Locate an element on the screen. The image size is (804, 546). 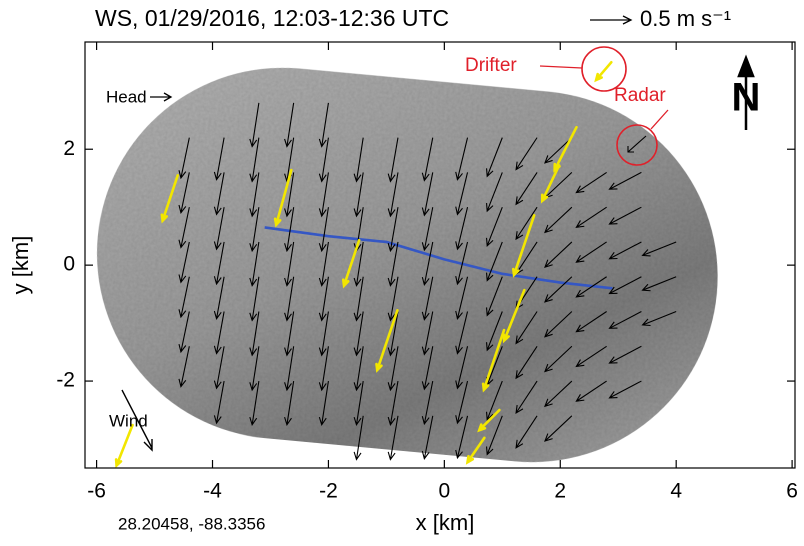
north-arrow-shape is located at coordinates (746, 92).